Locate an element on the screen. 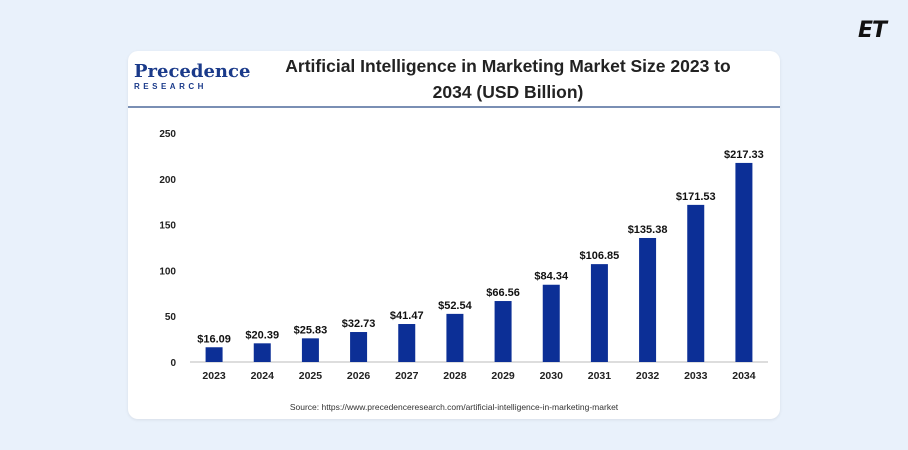 This screenshot has width=908, height=450. y-tick-label: 250 is located at coordinates (167, 134).